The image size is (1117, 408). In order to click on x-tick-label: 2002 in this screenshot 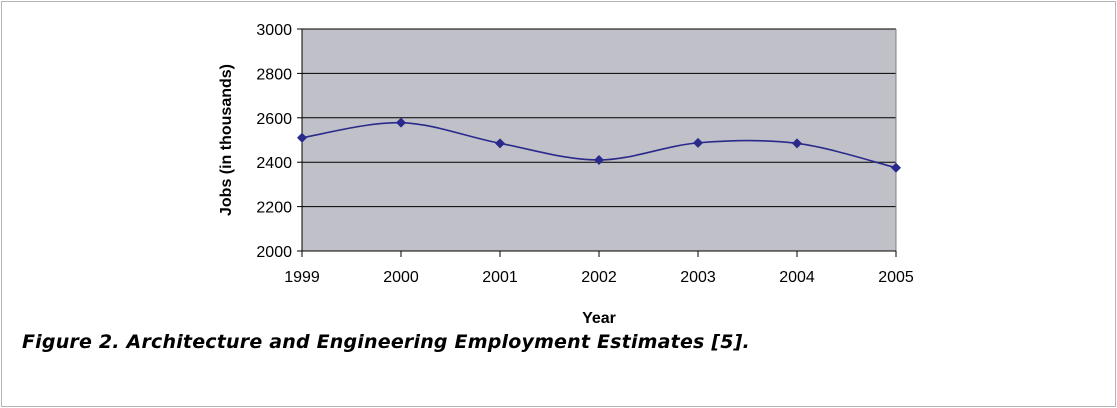, I will do `click(599, 277)`.